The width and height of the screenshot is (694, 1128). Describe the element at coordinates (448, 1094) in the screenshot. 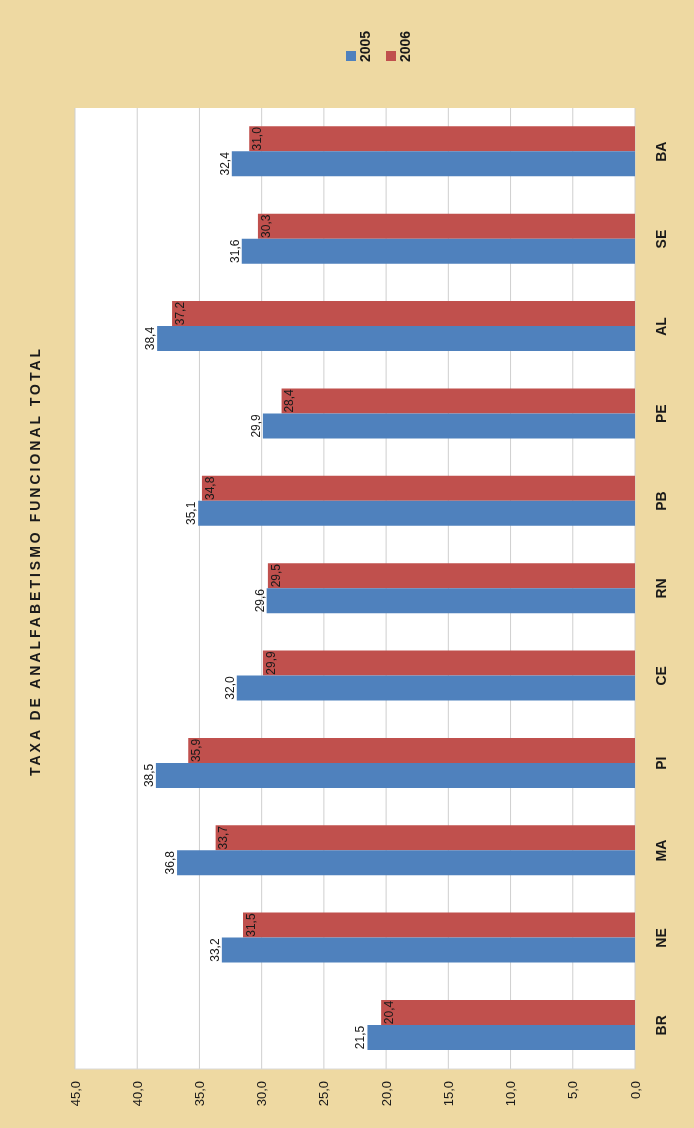

I see `x-tick-label: 15,0` at that location.